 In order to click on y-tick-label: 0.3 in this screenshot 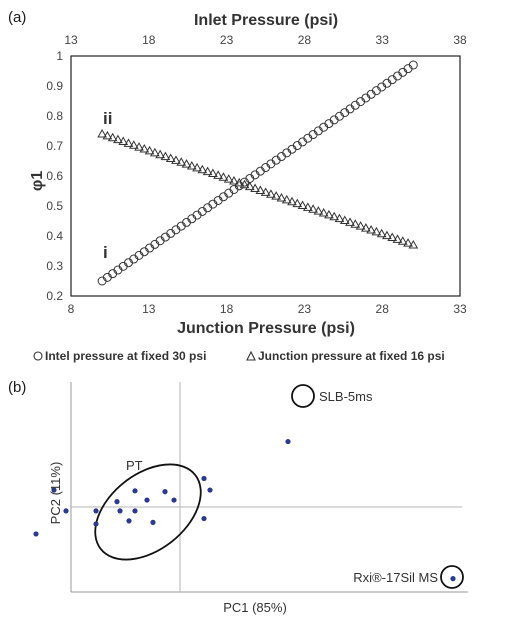, I will do `click(54, 266)`.